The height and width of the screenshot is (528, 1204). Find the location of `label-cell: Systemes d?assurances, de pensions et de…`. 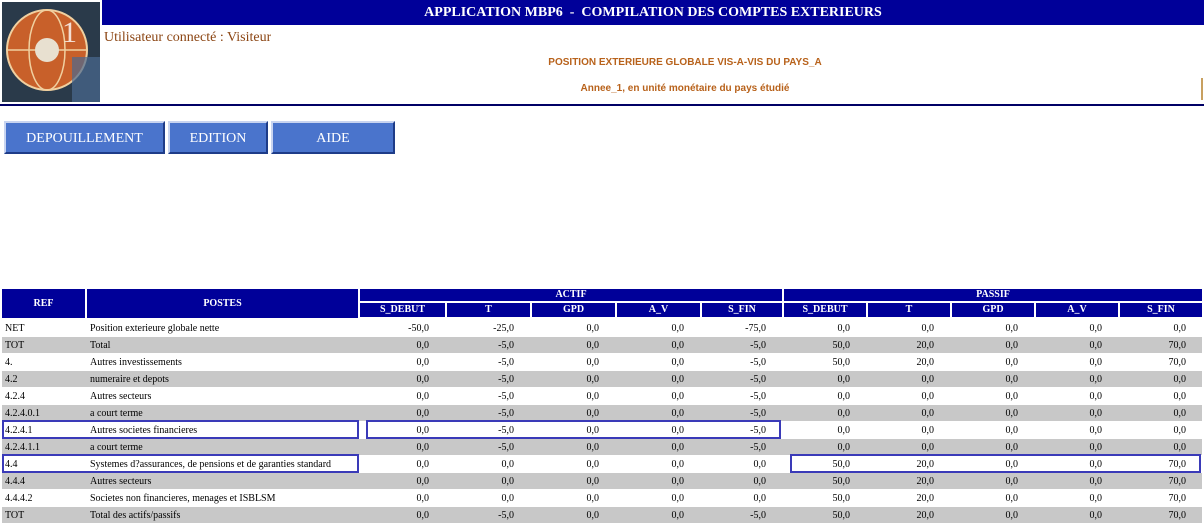

label-cell: Systemes d?assurances, de pensions et de… is located at coordinates (211, 464).